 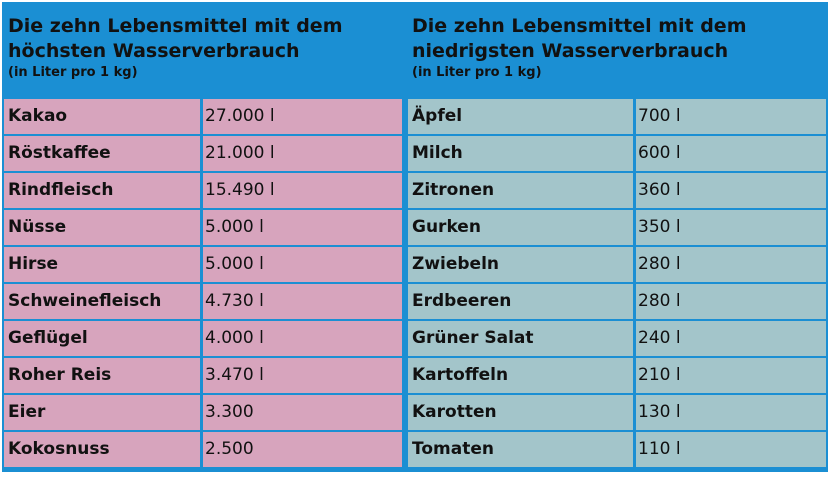 What do you see at coordinates (102, 412) in the screenshot?
I see `food-name-cell: Eier` at bounding box center [102, 412].